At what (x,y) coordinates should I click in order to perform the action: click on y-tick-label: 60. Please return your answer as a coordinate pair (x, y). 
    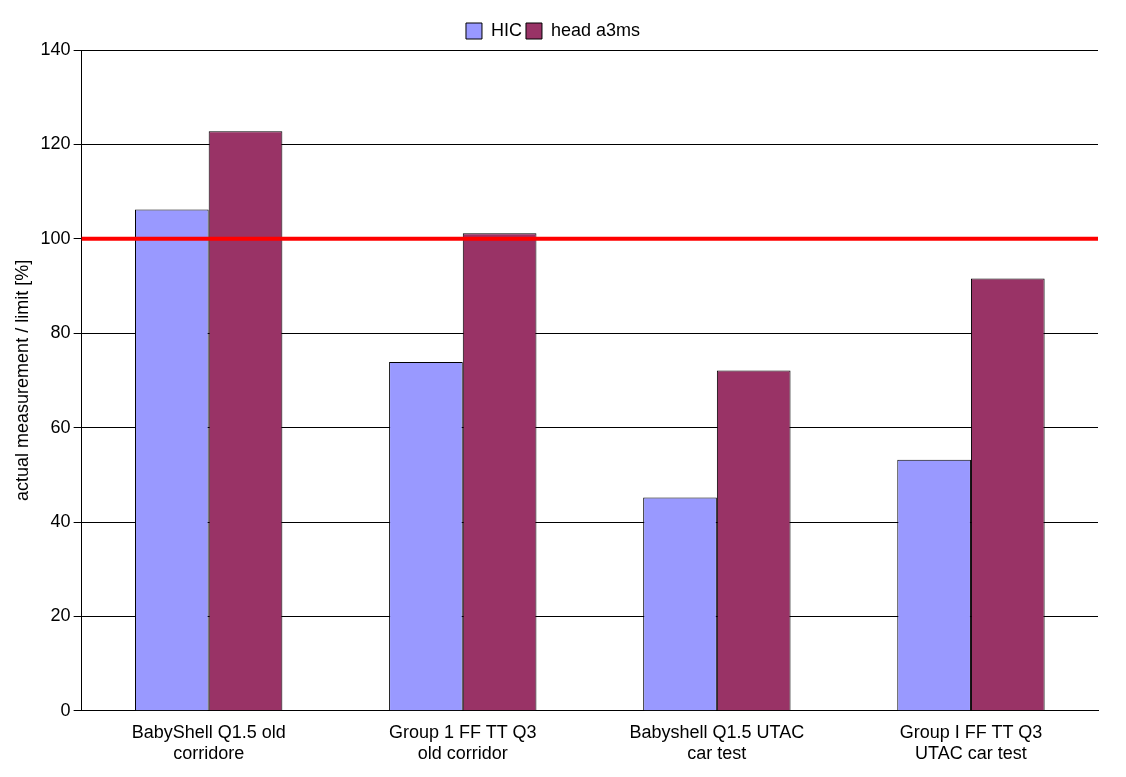
    Looking at the image, I should click on (60, 426).